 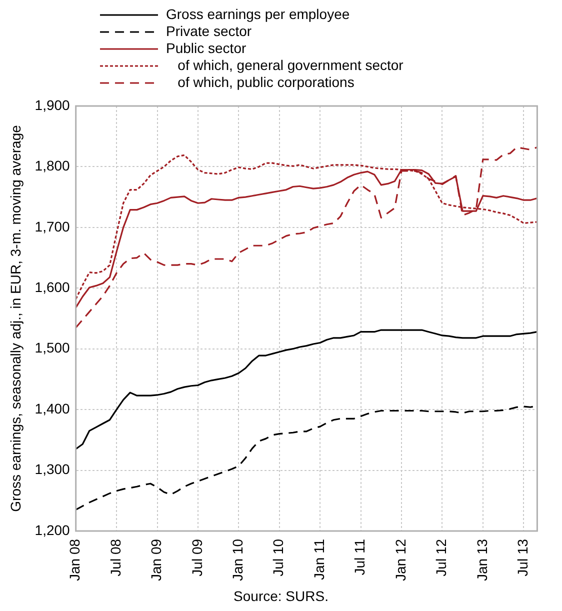 I want to click on x-tick-label: Jul 11, so click(x=360, y=557).